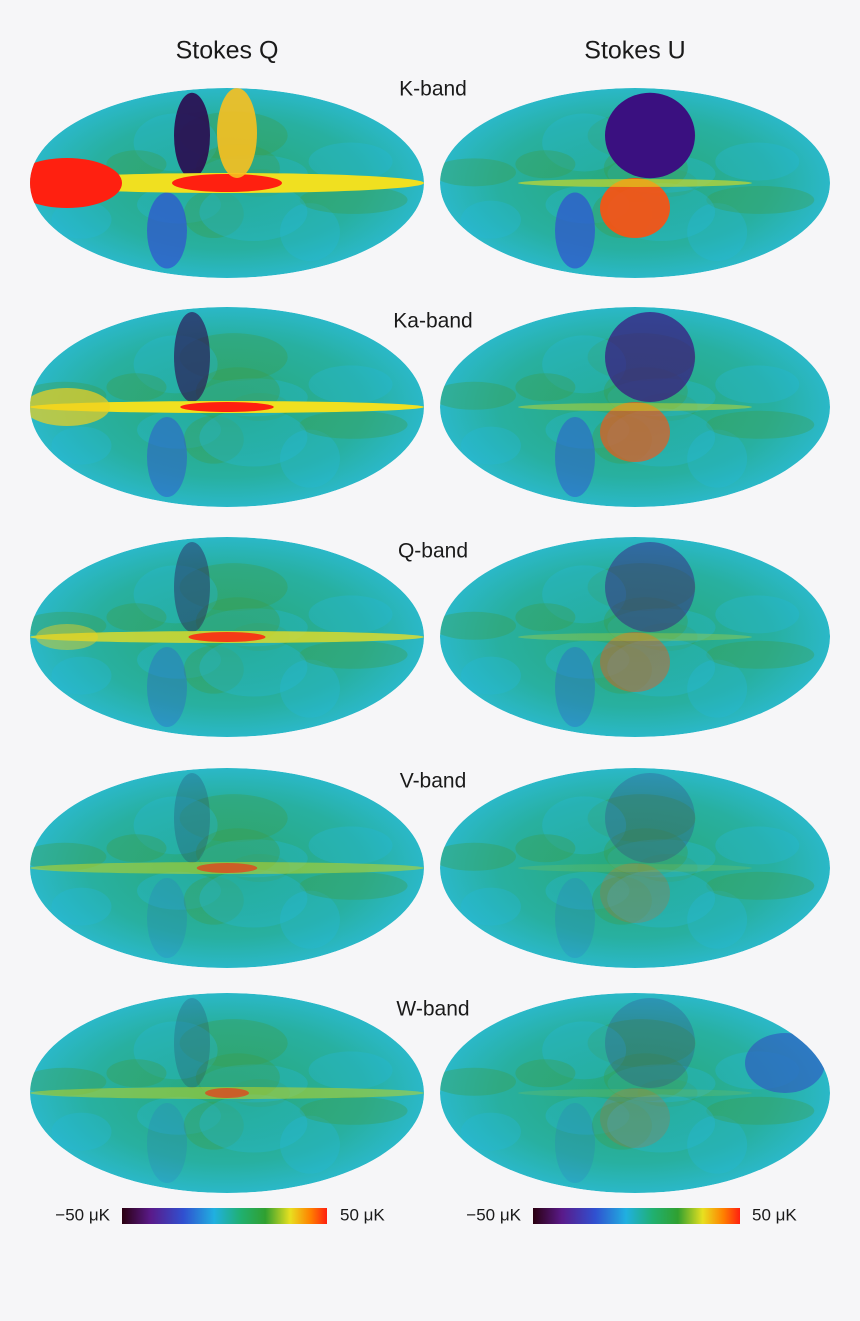 The width and height of the screenshot is (860, 1321). Describe the element at coordinates (433, 781) in the screenshot. I see `band-label: V-band` at that location.